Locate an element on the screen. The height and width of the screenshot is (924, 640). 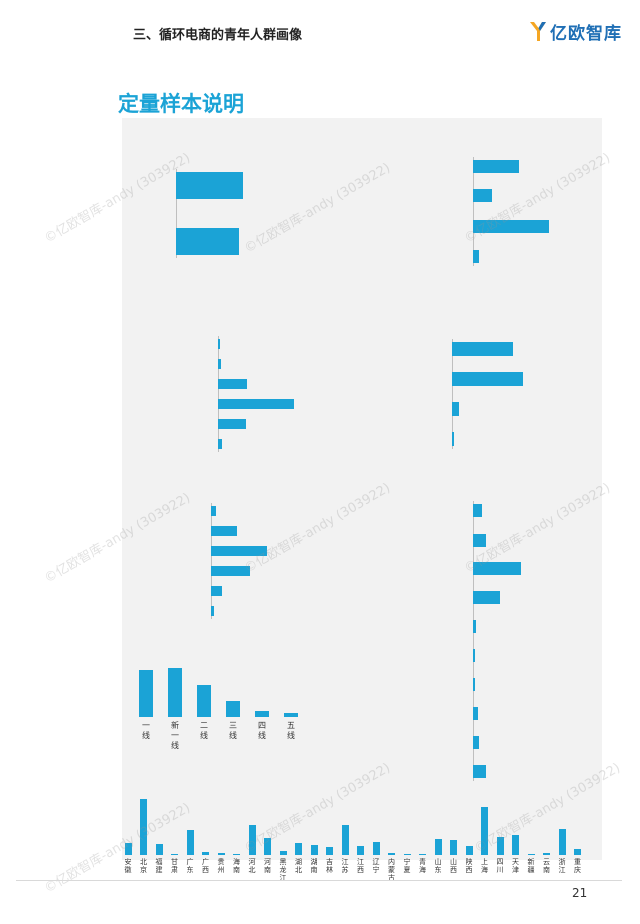
province-category-label: 青 海 is located at coordinates (422, 866).